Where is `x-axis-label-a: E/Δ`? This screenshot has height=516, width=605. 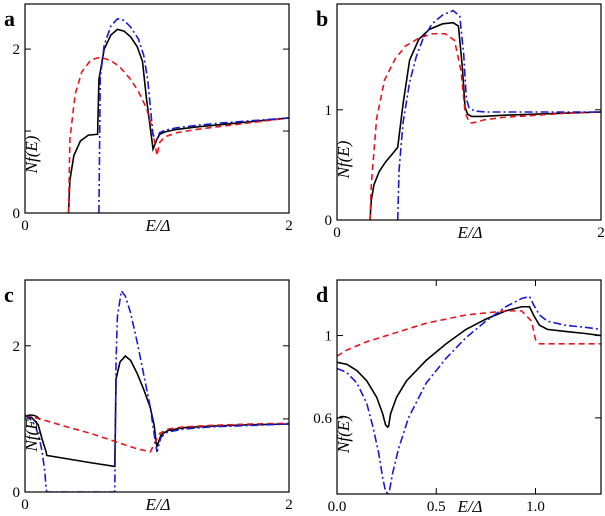 x-axis-label-a: E/Δ is located at coordinates (157, 225).